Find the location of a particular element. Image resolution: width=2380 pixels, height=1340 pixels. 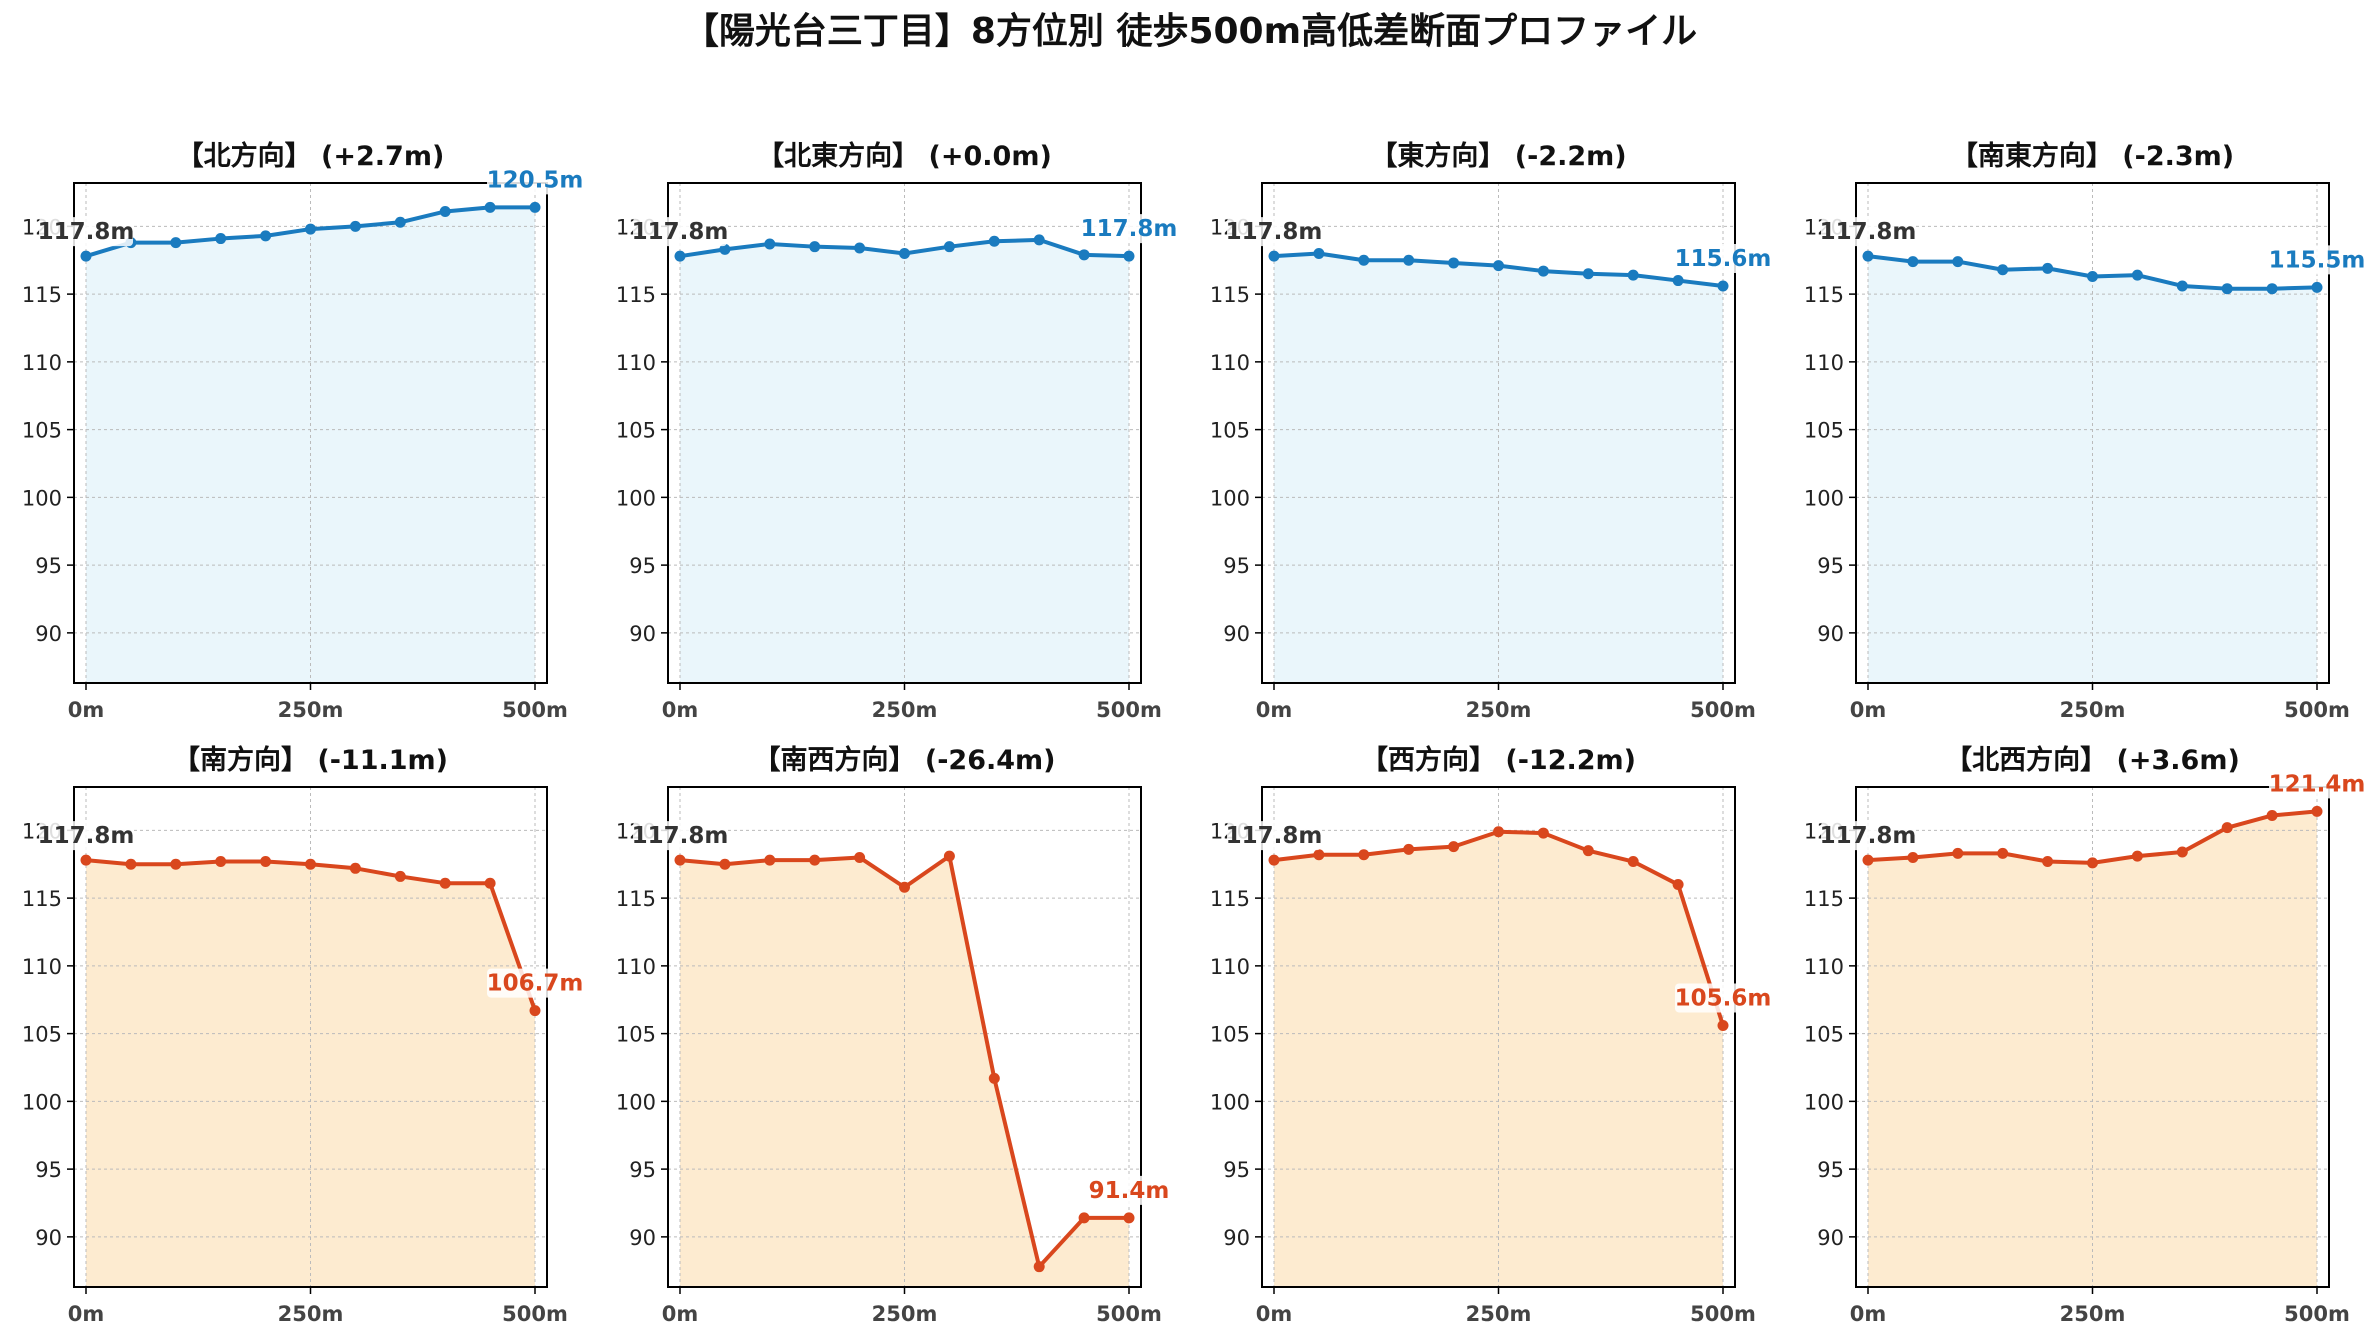

chart-title: 【東方向】 (-2.2m) is located at coordinates (1498, 156).